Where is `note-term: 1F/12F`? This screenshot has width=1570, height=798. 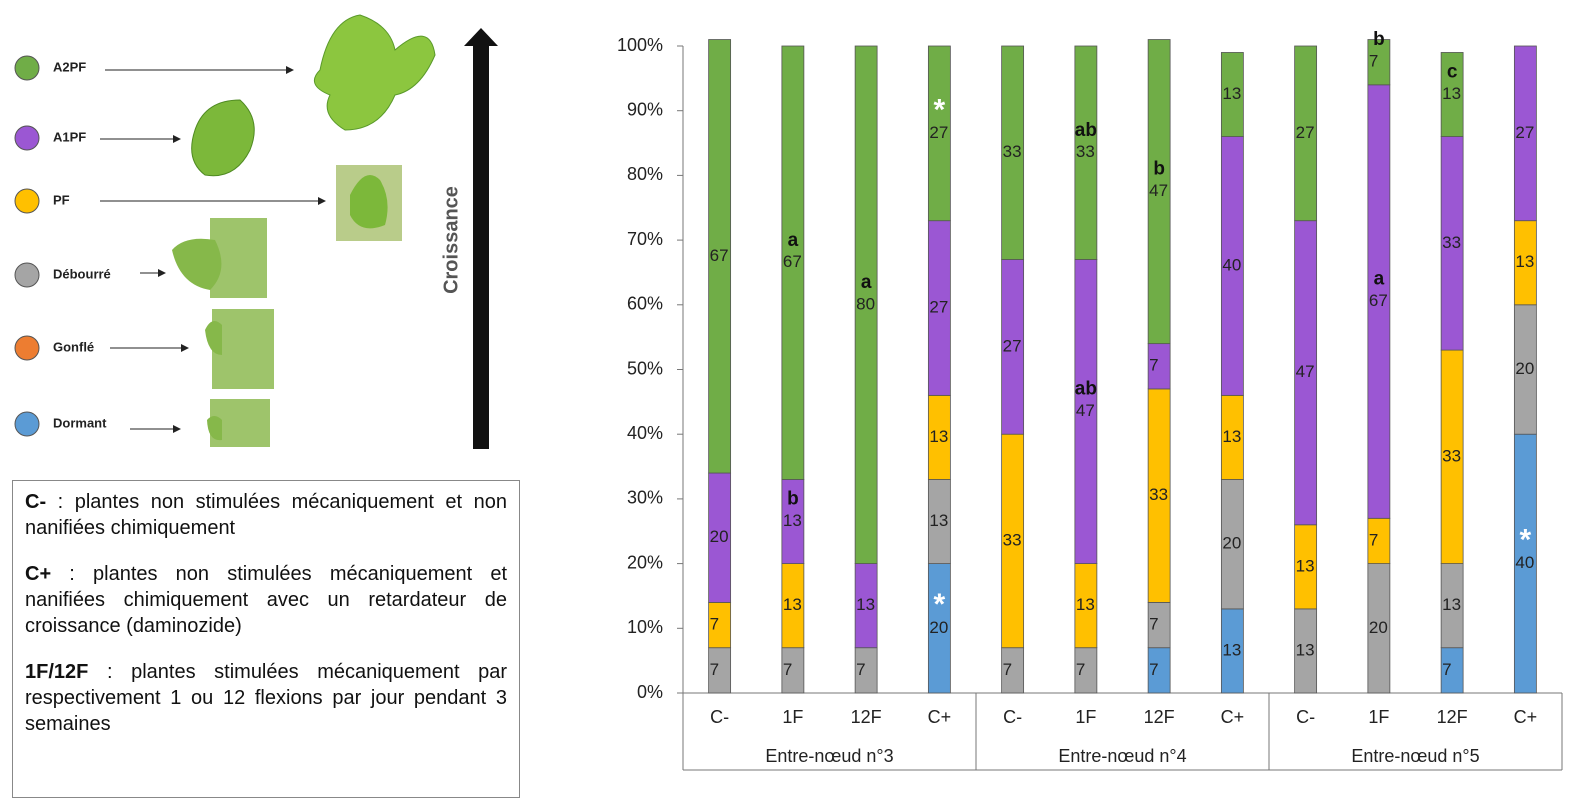 note-term: 1F/12F is located at coordinates (57, 672).